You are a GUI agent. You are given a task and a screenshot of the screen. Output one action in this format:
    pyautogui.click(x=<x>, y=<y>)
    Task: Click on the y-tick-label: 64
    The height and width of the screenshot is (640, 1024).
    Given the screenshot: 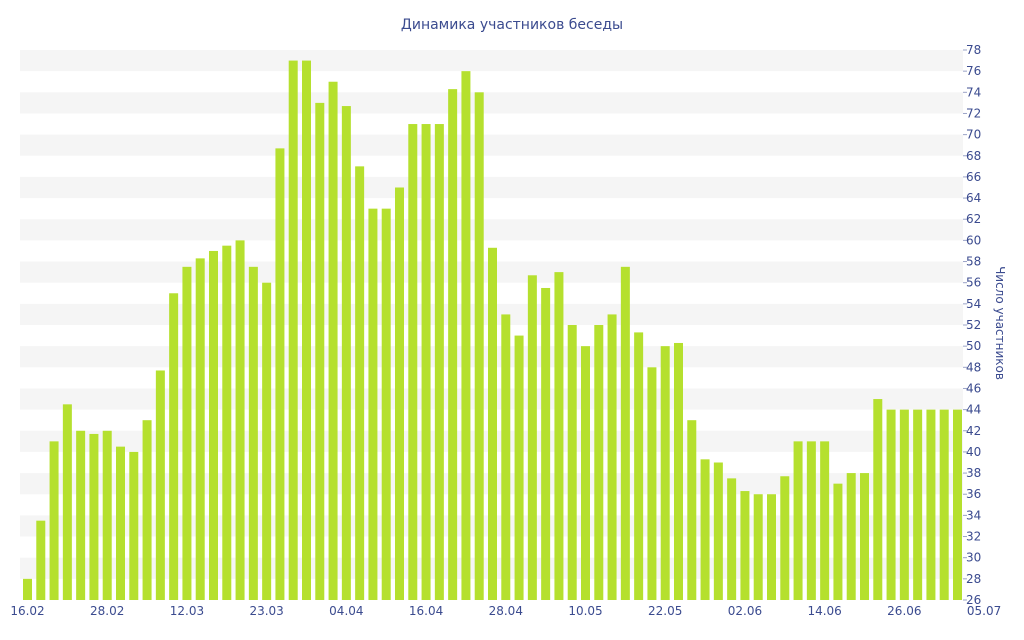 What is the action you would take?
    pyautogui.click(x=973, y=198)
    